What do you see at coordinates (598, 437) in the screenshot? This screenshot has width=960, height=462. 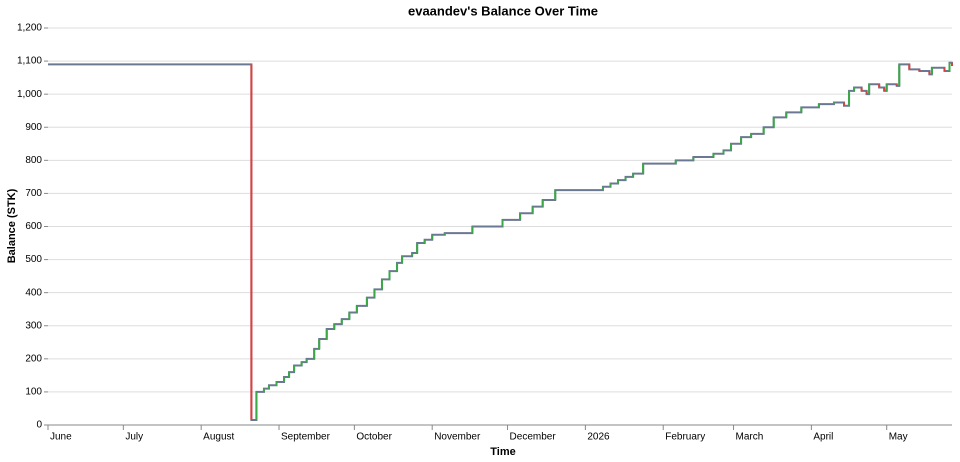 I see `x-tick-label: 2026` at bounding box center [598, 437].